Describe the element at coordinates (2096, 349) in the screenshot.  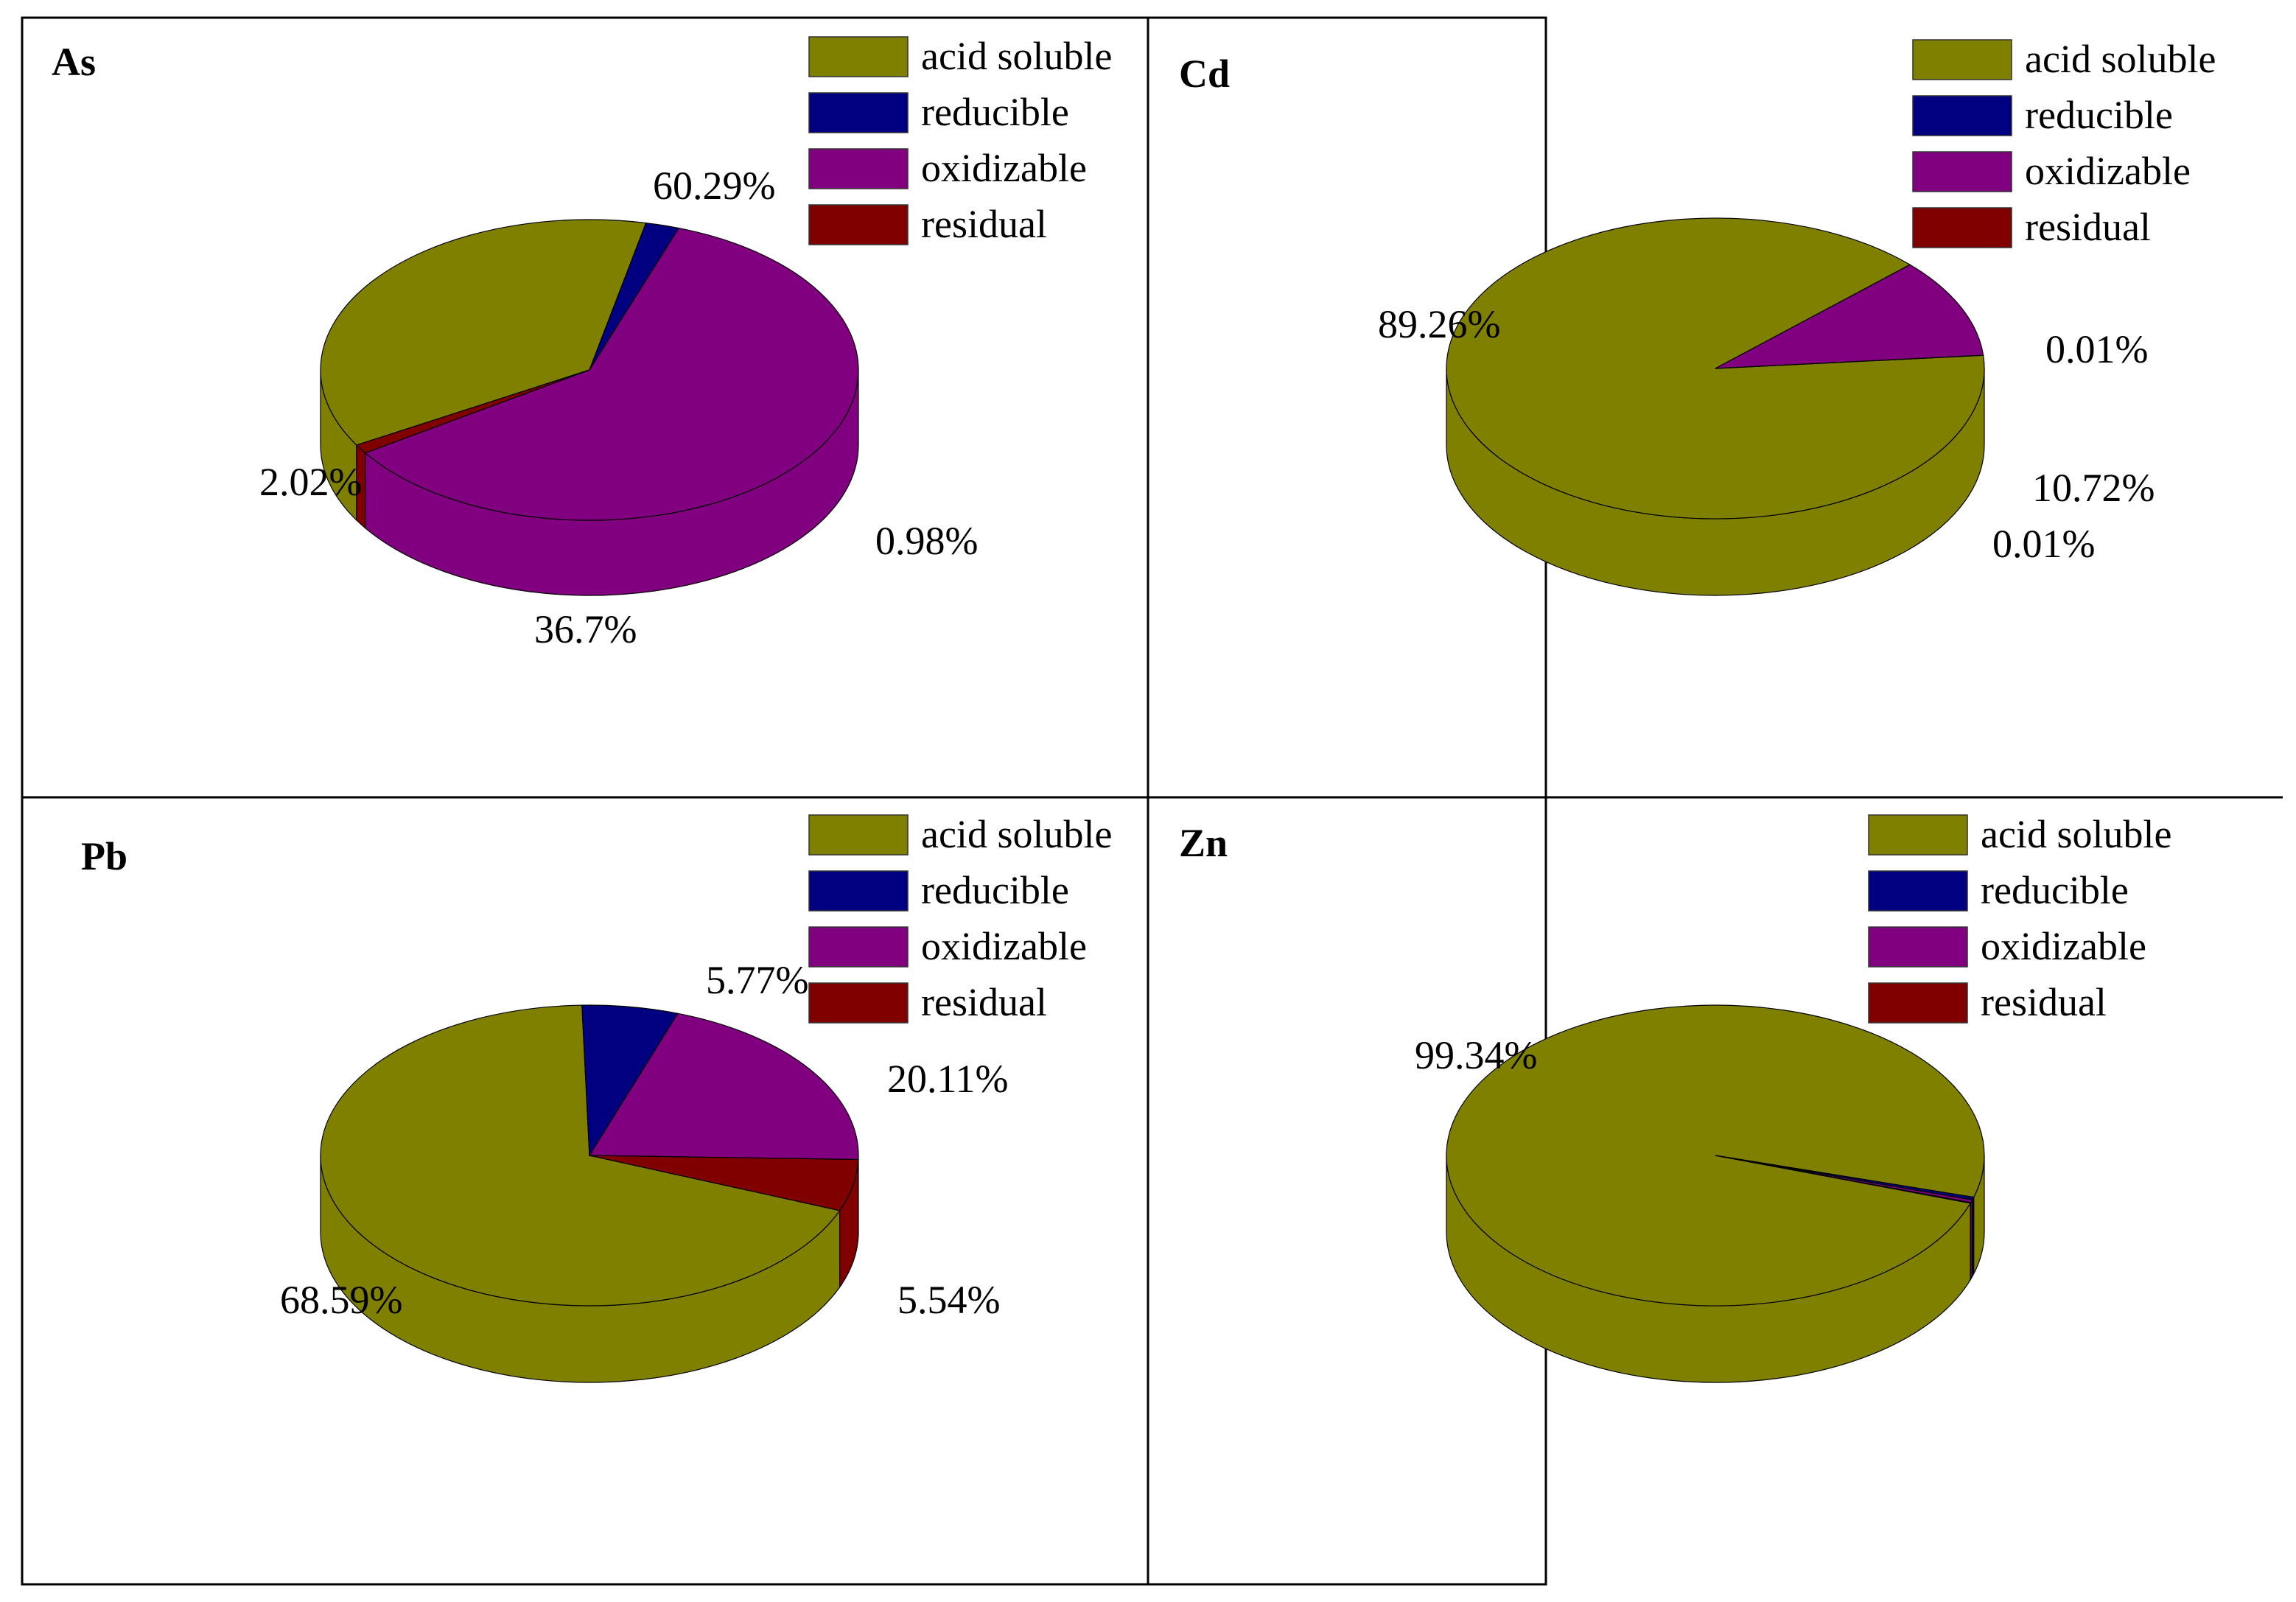
I see `slice-label-reducible: 0.01%` at that location.